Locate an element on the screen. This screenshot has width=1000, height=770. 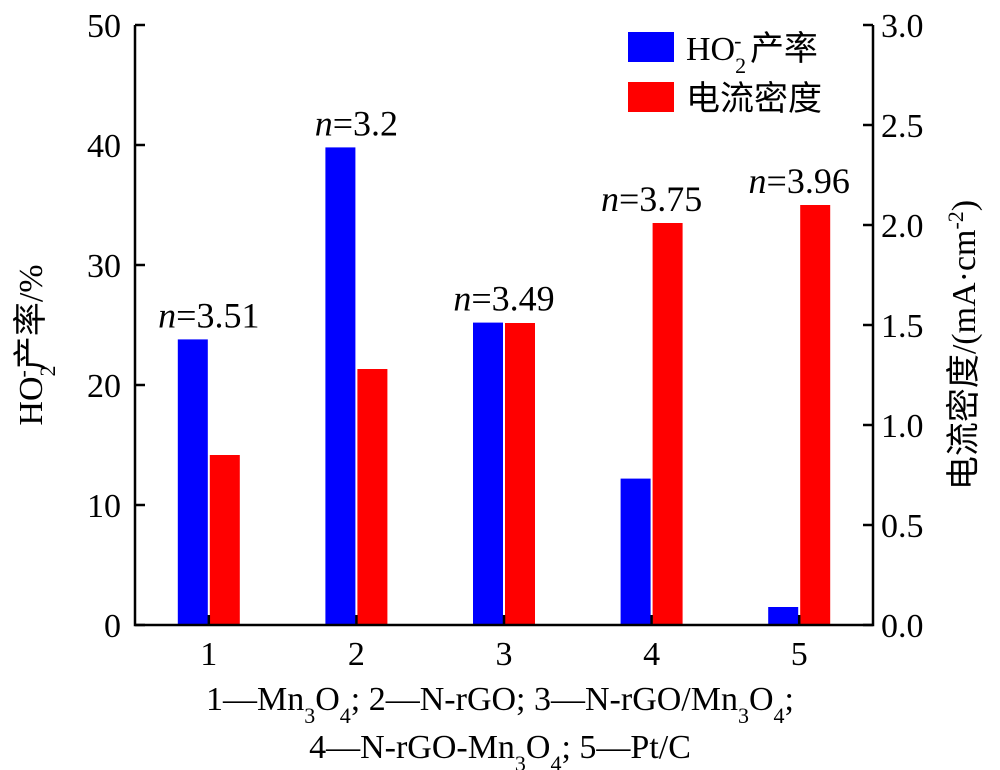
right-tick-label: 2.5 is located at coordinates (902, 126).